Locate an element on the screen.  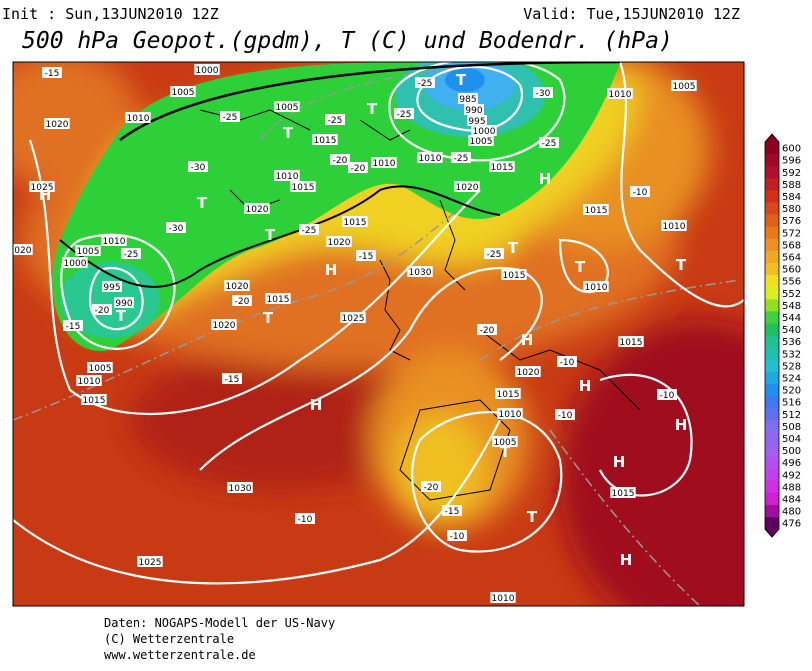
colorbar-label: 548 is located at coordinates (791, 306).